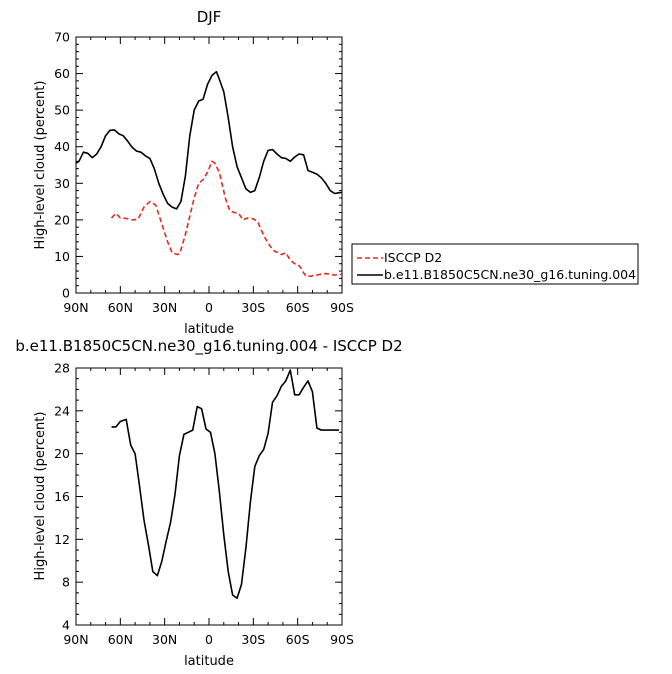  Describe the element at coordinates (62, 256) in the screenshot. I see `top-ytick-label: 10` at that location.